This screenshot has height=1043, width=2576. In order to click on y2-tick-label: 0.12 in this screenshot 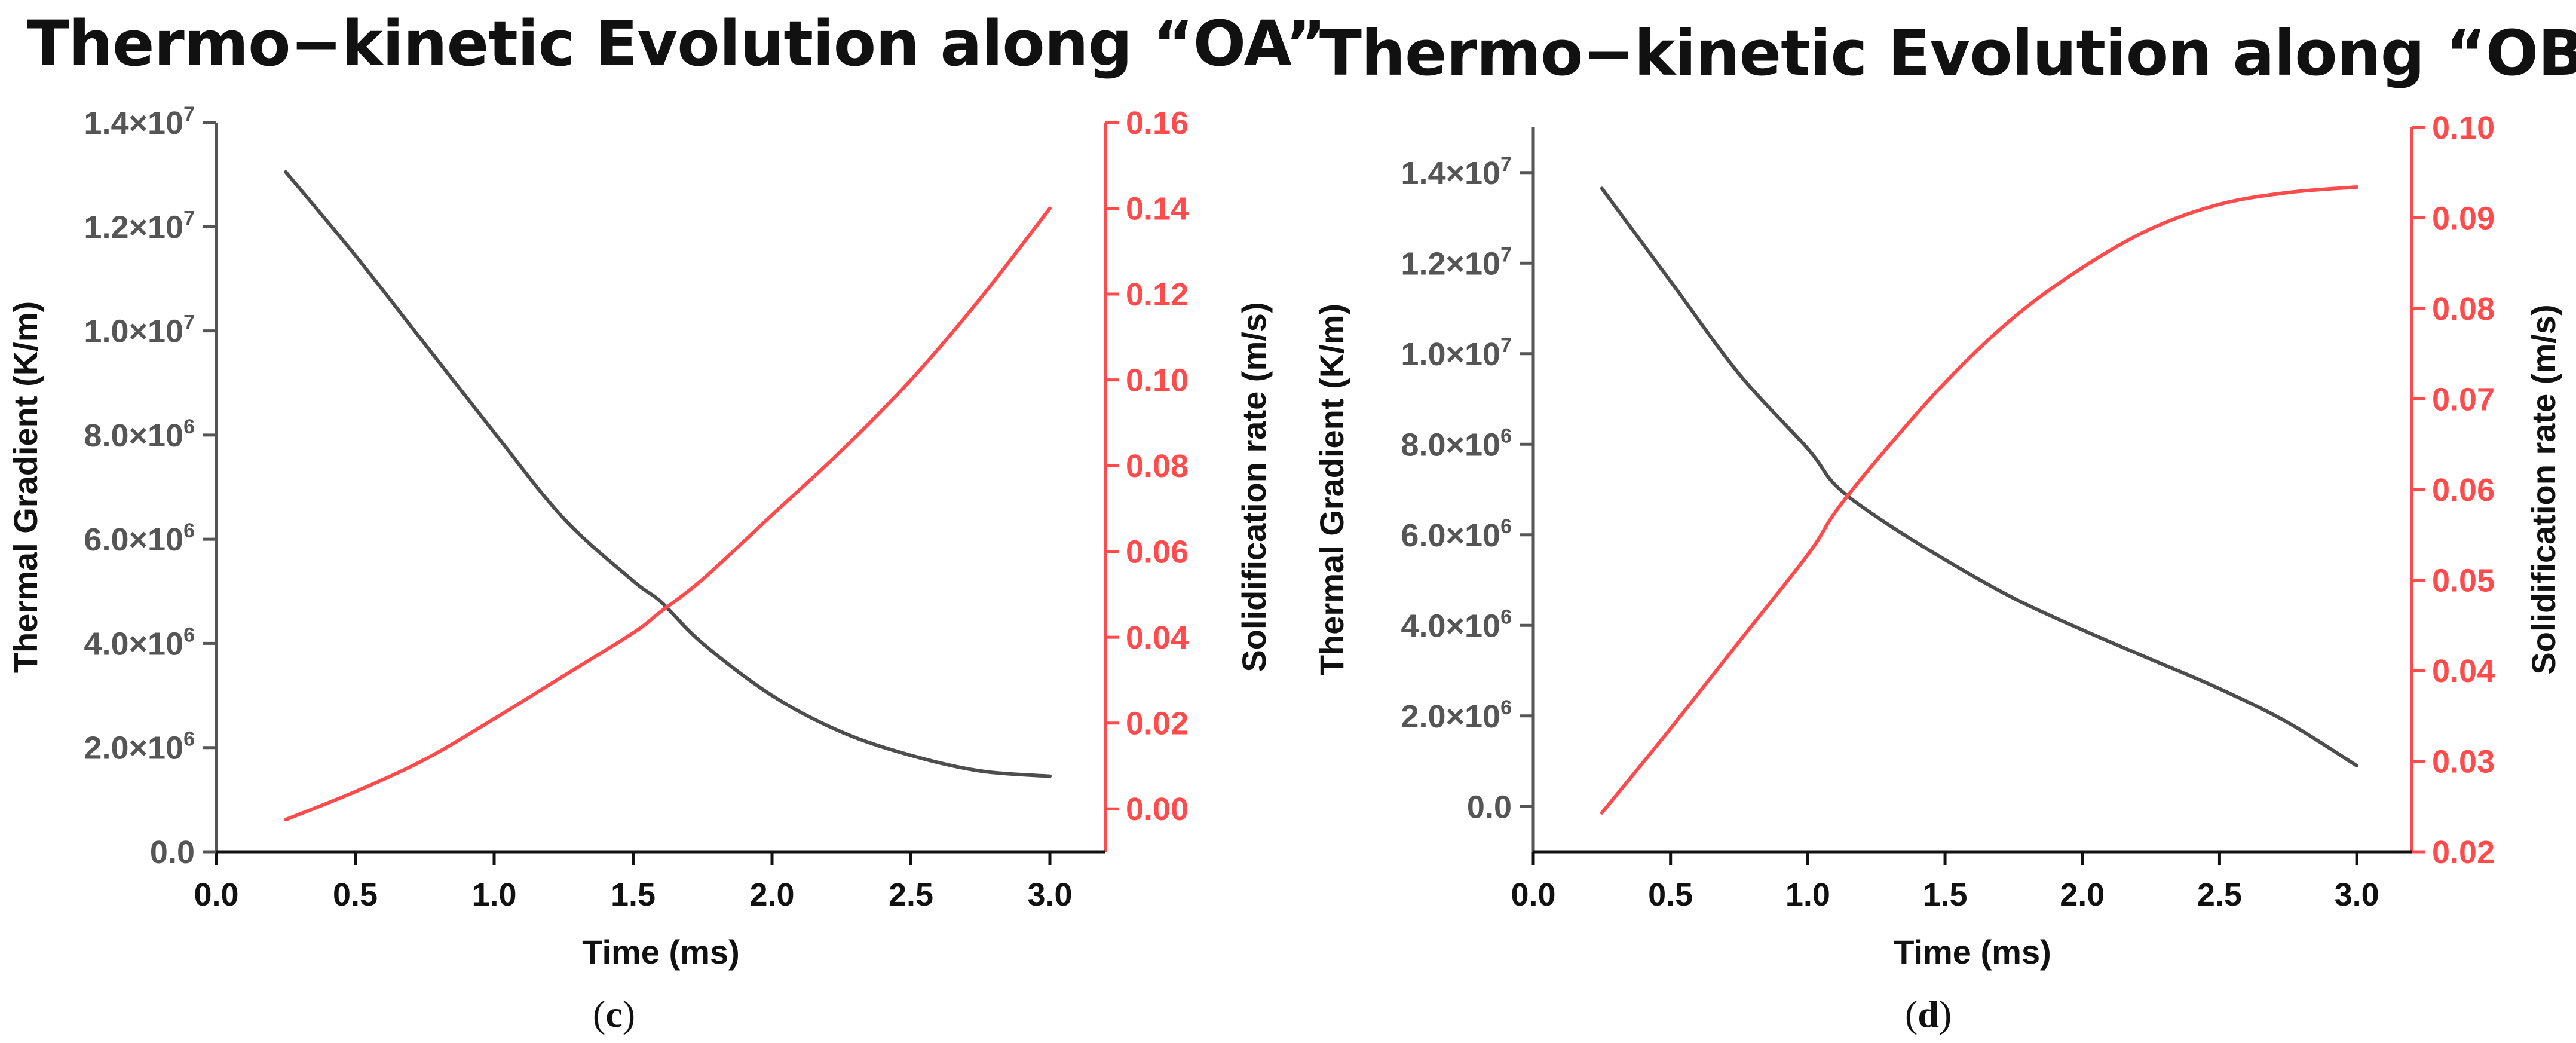, I will do `click(1158, 295)`.